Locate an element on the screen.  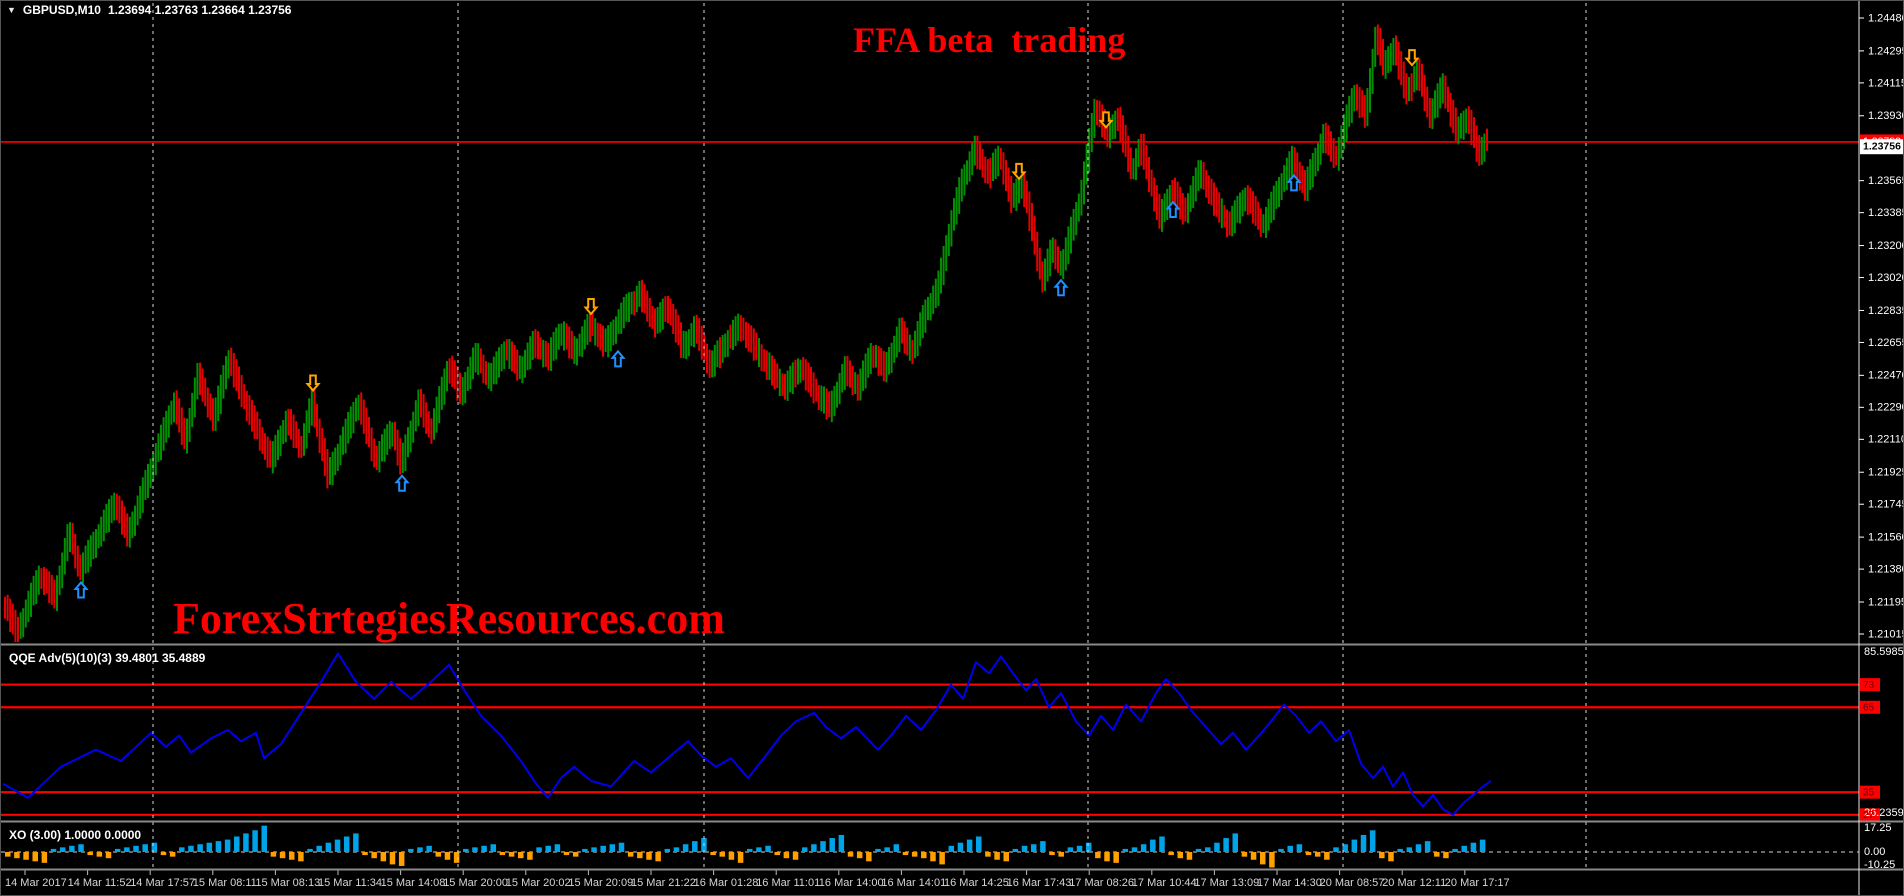
qqe-indicator-label: QQE Adv(5)(10)(3) 39.4801 35.4889 is located at coordinates (107, 658).